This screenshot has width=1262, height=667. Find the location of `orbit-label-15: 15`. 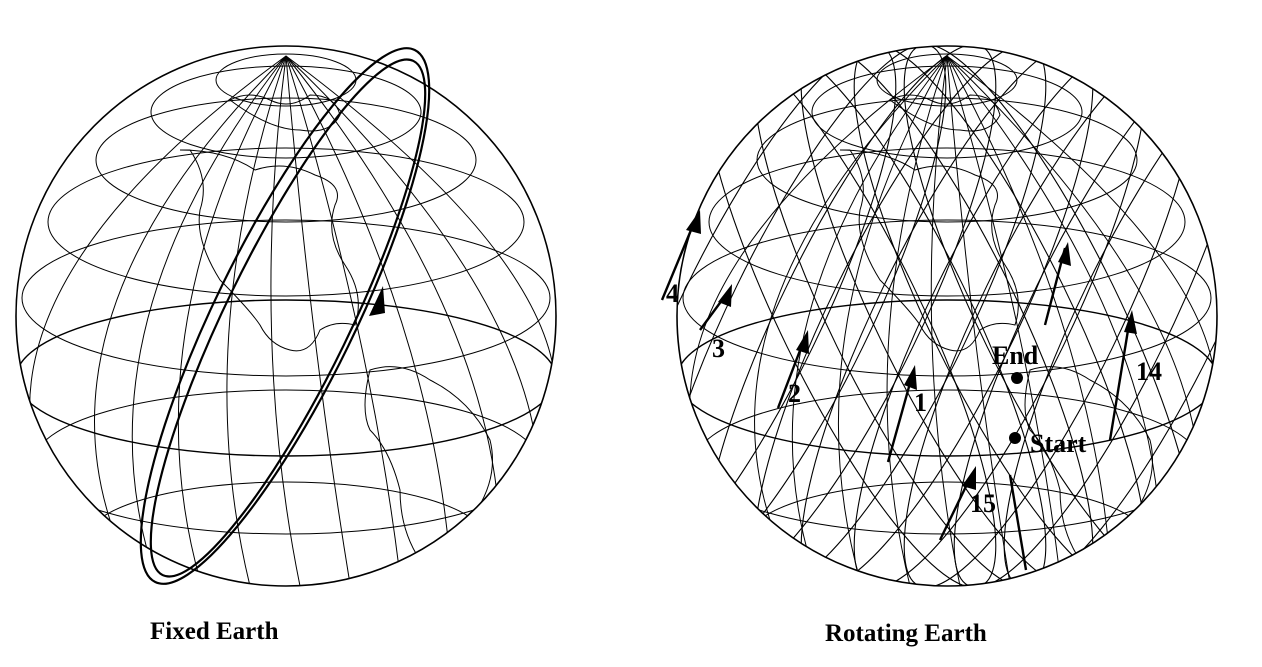

orbit-label-15: 15 is located at coordinates (983, 503).